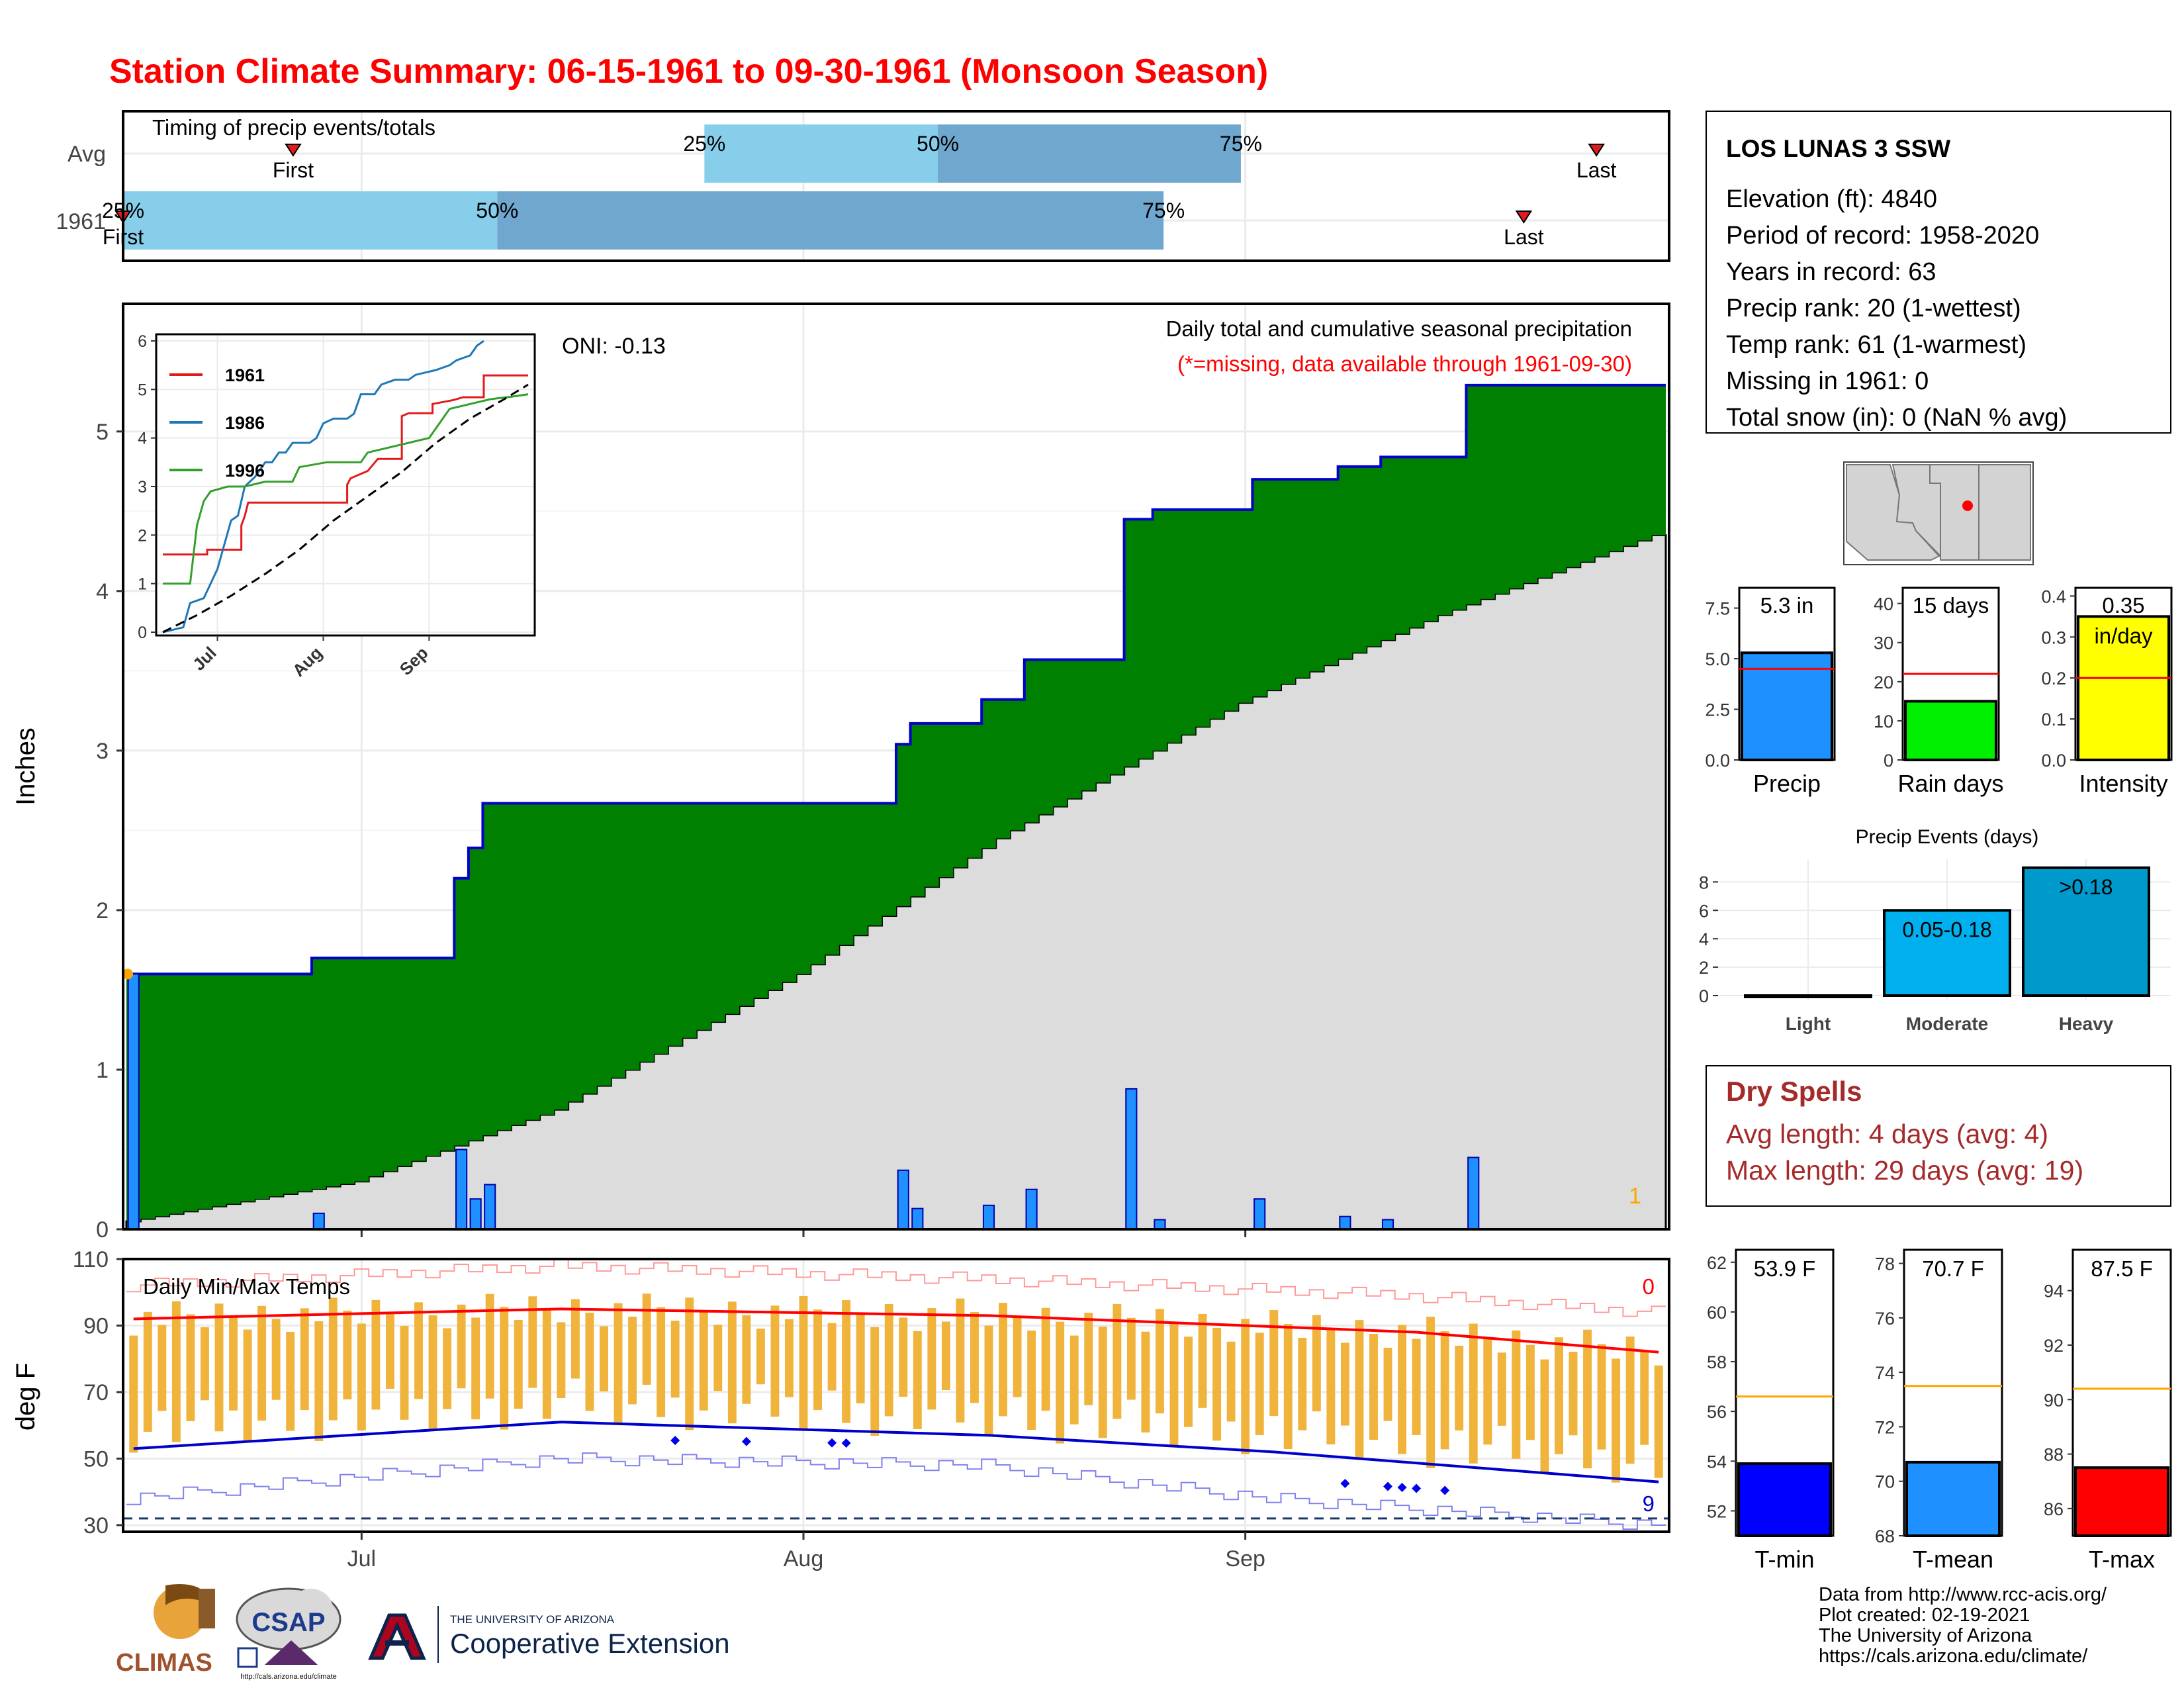 The height and width of the screenshot is (1688, 2184). What do you see at coordinates (346, 489) in the screenshot?
I see `inset-series-1996` at bounding box center [346, 489].